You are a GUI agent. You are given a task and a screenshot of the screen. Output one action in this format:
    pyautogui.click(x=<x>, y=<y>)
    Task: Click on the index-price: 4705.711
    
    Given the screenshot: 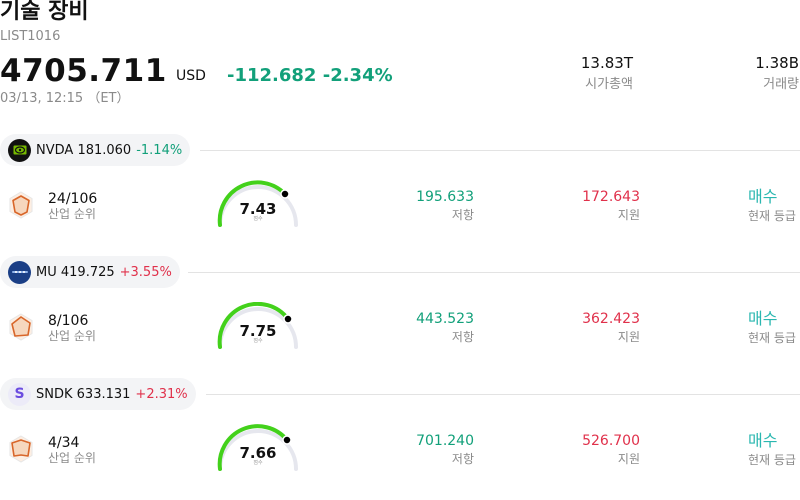 What is the action you would take?
    pyautogui.click(x=83, y=71)
    